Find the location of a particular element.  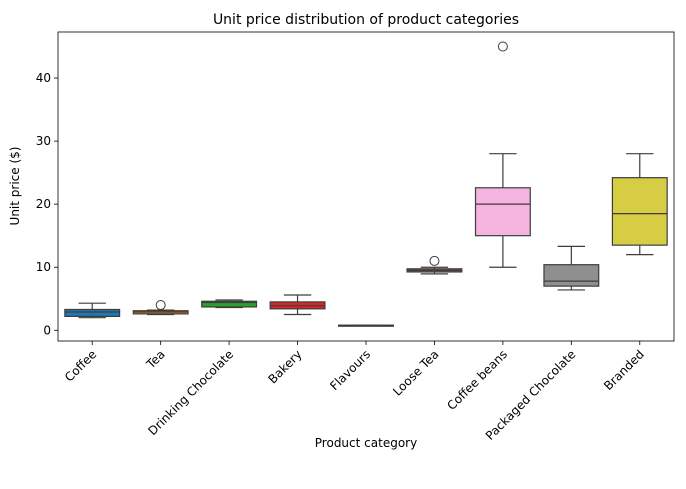

box-coffee-beans is located at coordinates (502, 154).